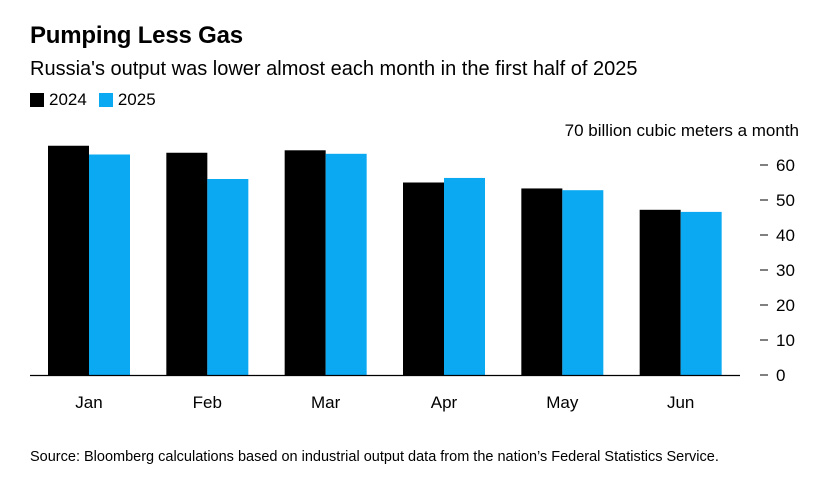  Describe the element at coordinates (583, 282) in the screenshot. I see `bar-2025-may` at that location.